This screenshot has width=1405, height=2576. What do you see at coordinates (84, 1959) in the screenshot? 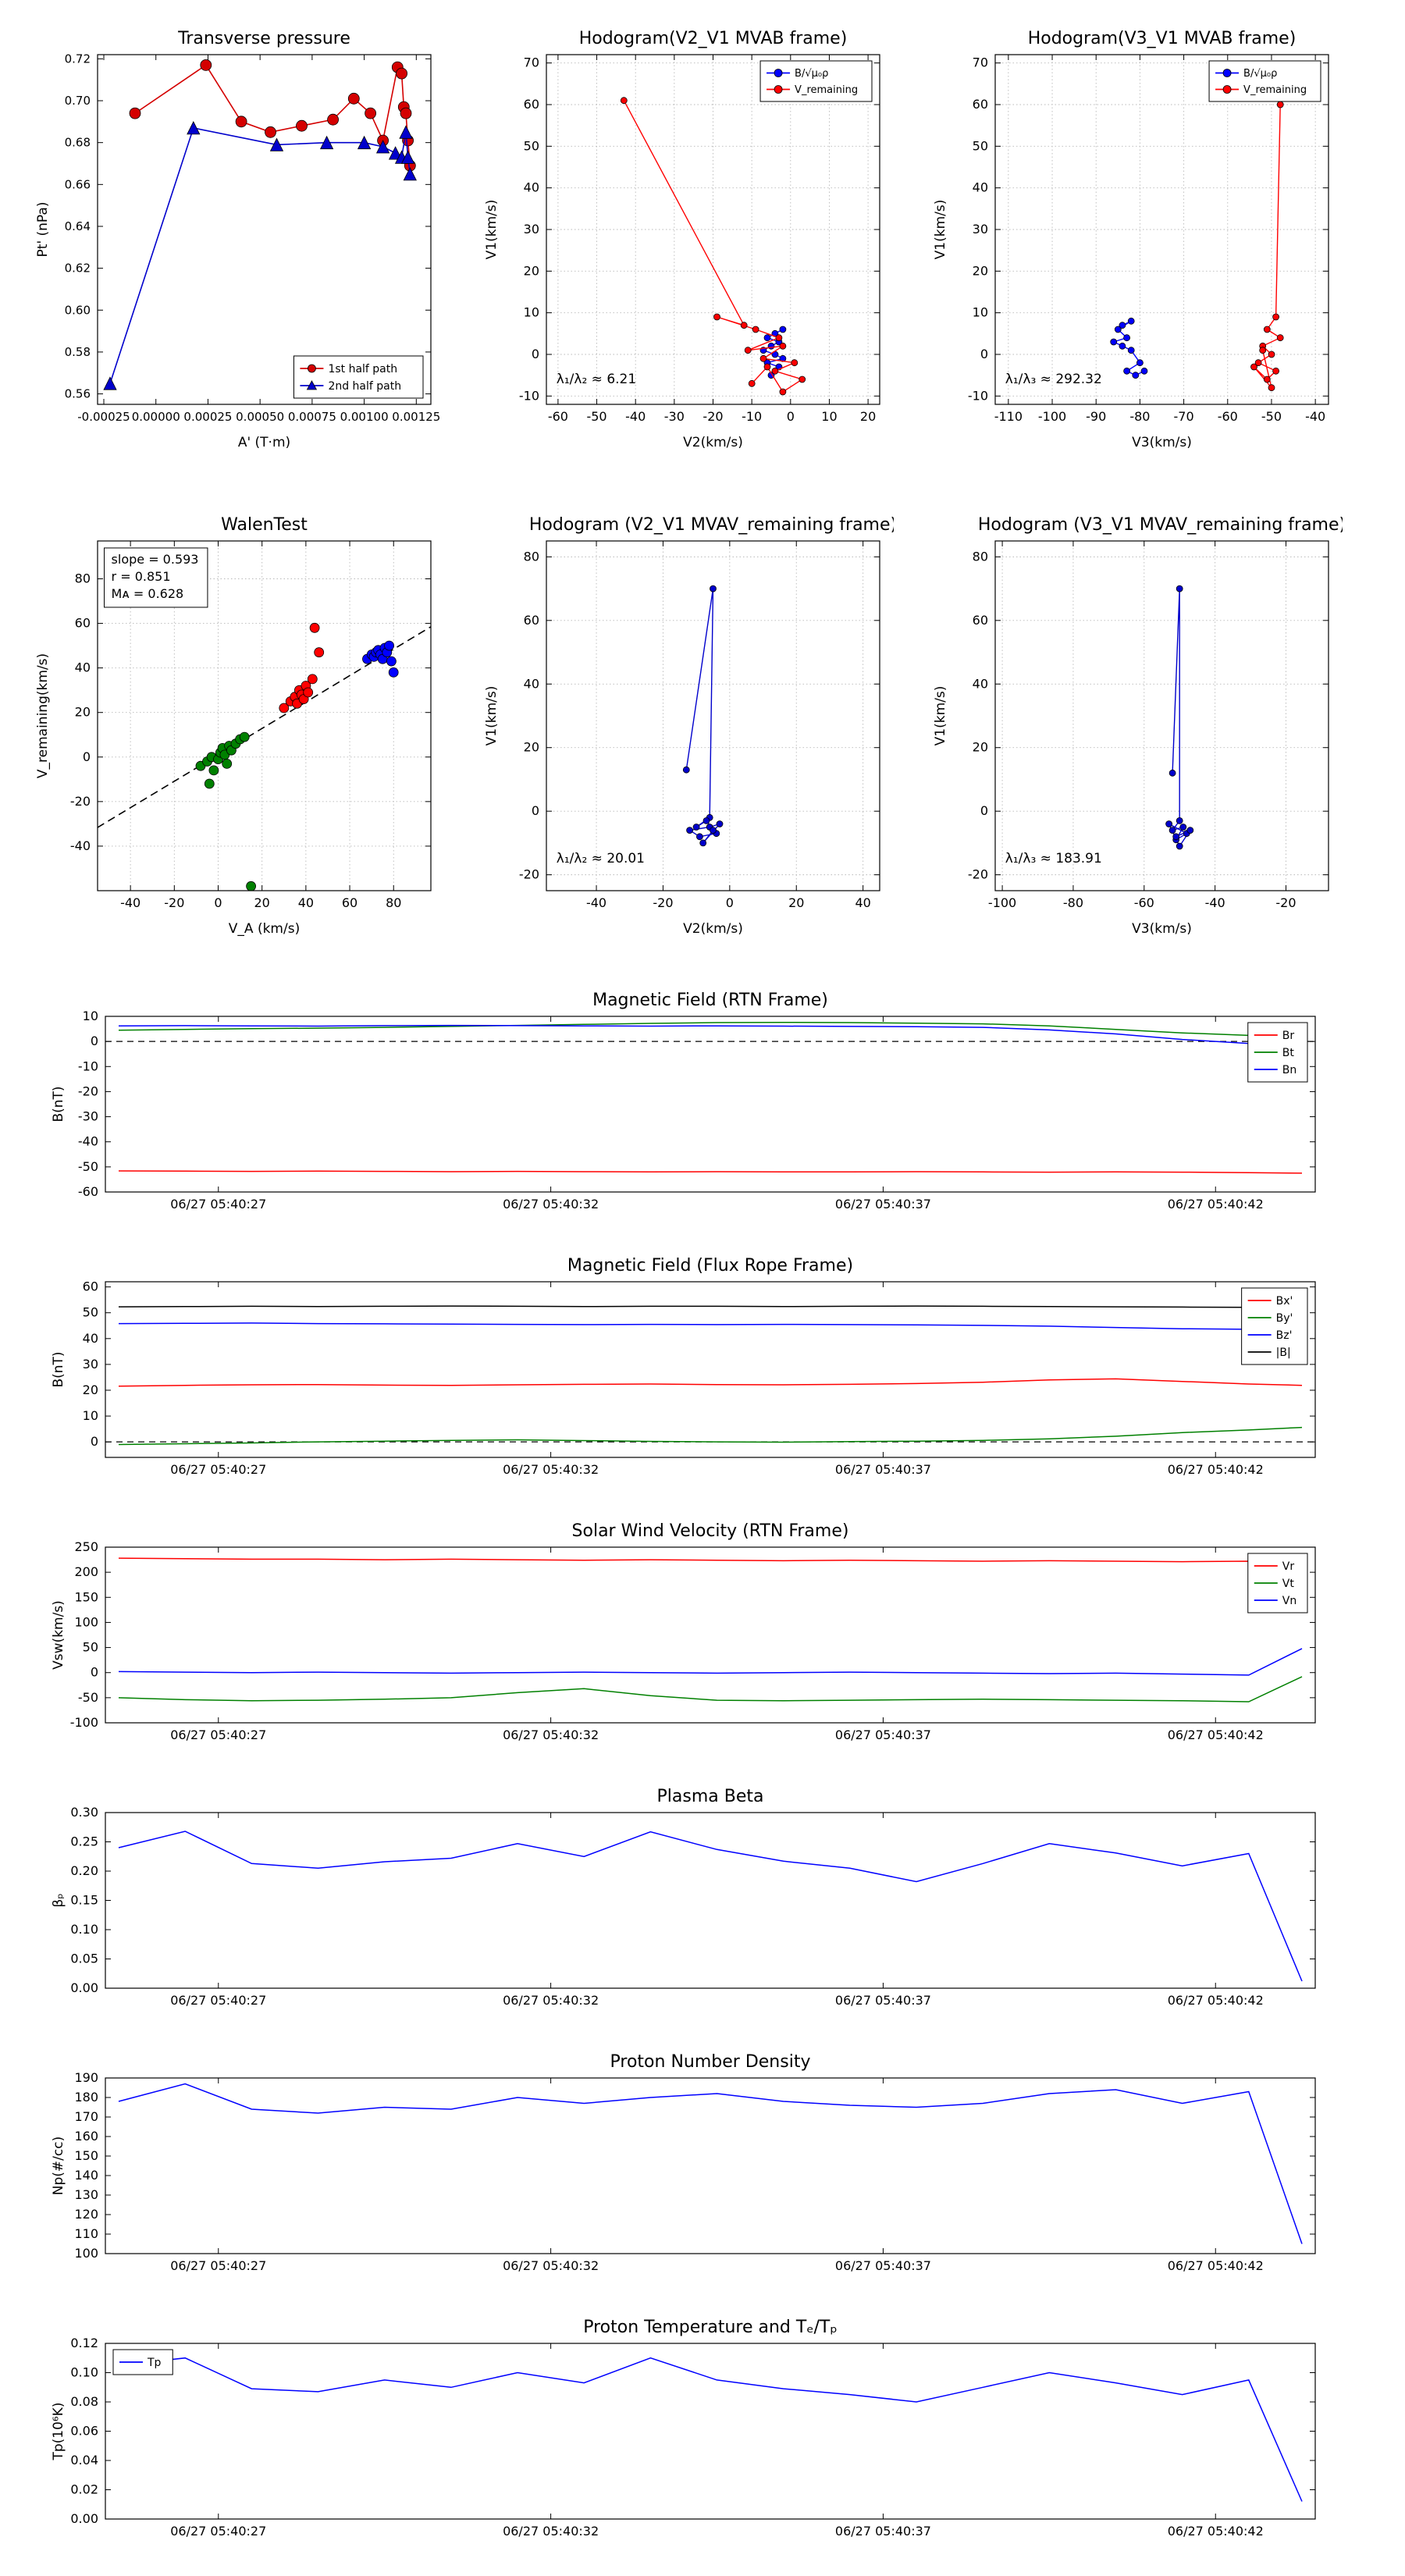
I see `svg-text: 0.05` at bounding box center [84, 1959].